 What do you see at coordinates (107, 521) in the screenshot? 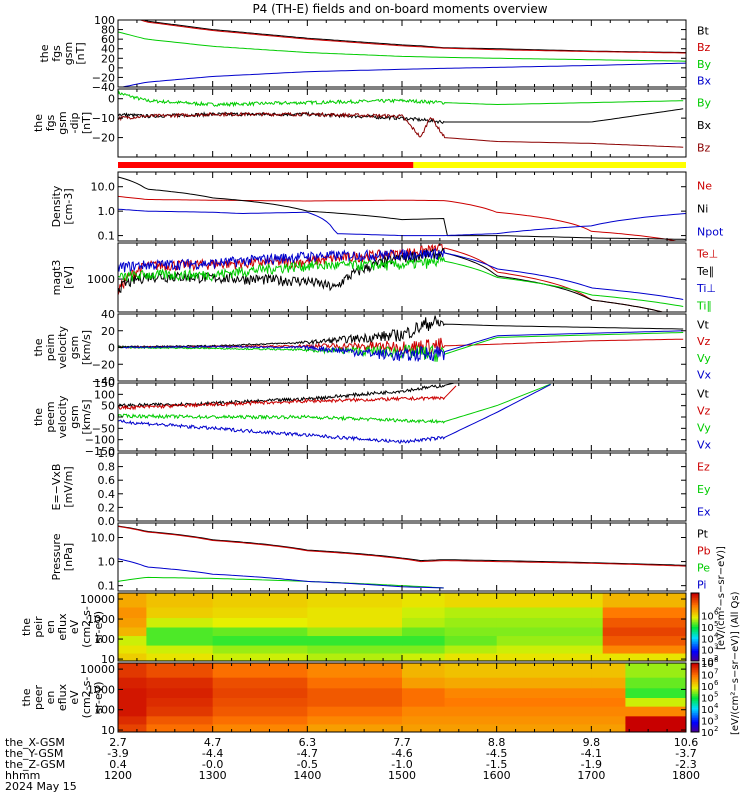
I see `y-tick-label: 0.0` at bounding box center [107, 521].